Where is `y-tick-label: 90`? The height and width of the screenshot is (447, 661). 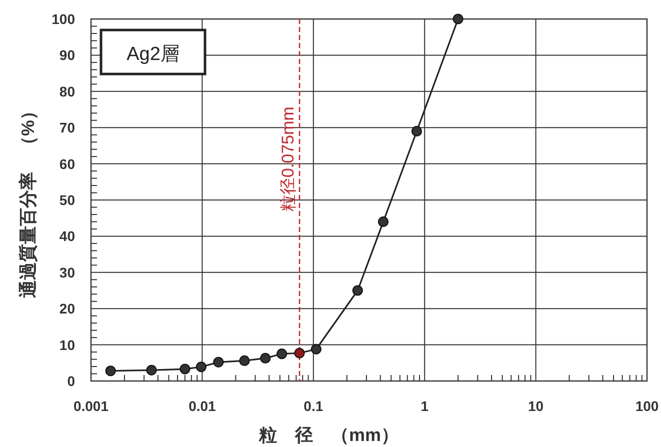 y-tick-label: 90 is located at coordinates (67, 55).